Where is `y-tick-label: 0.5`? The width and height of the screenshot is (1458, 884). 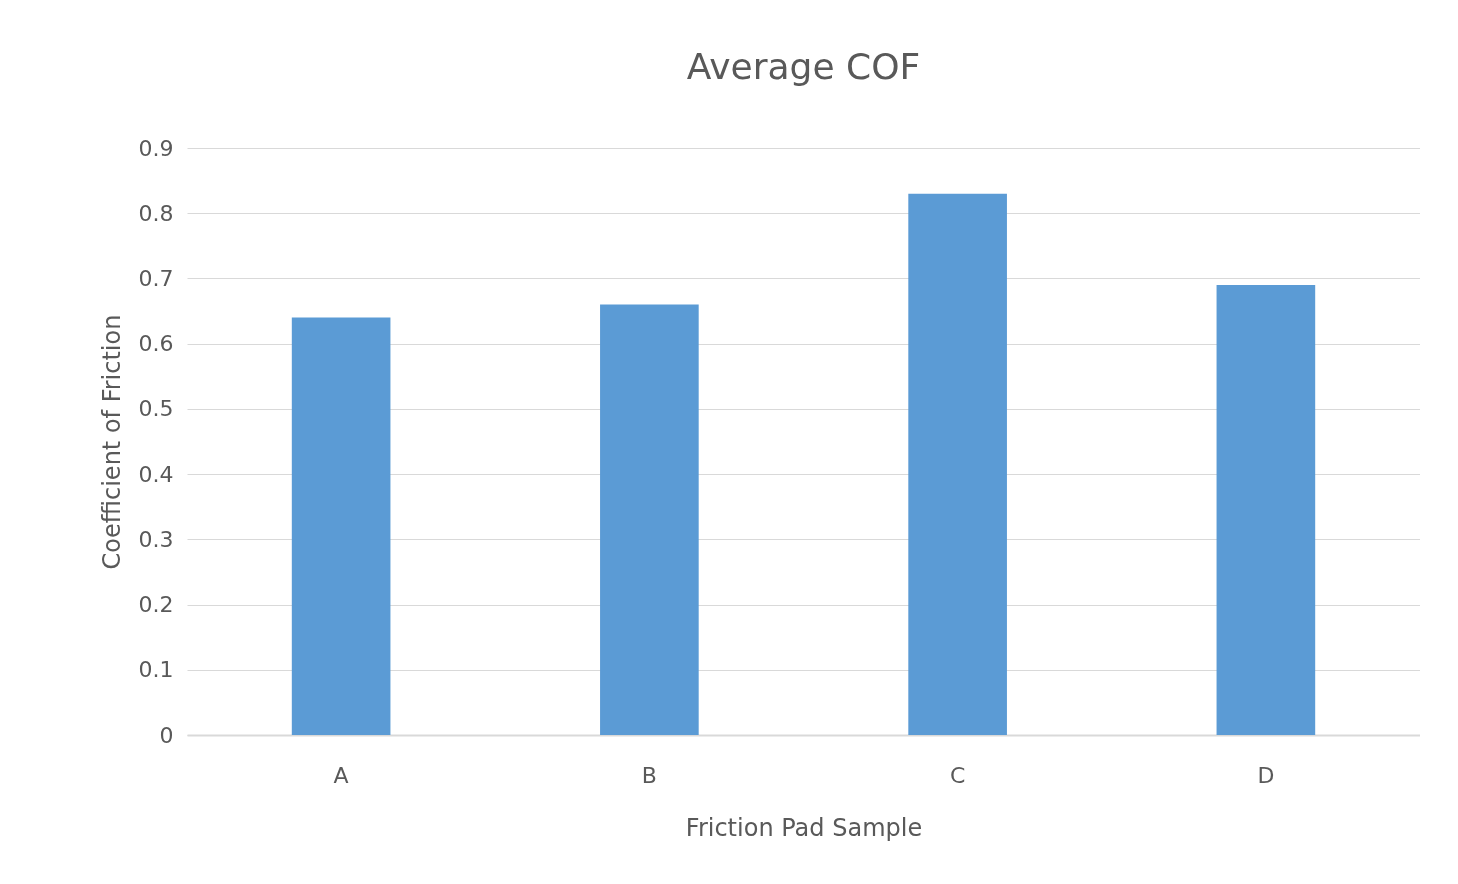
y-tick-label: 0.5 is located at coordinates (156, 409).